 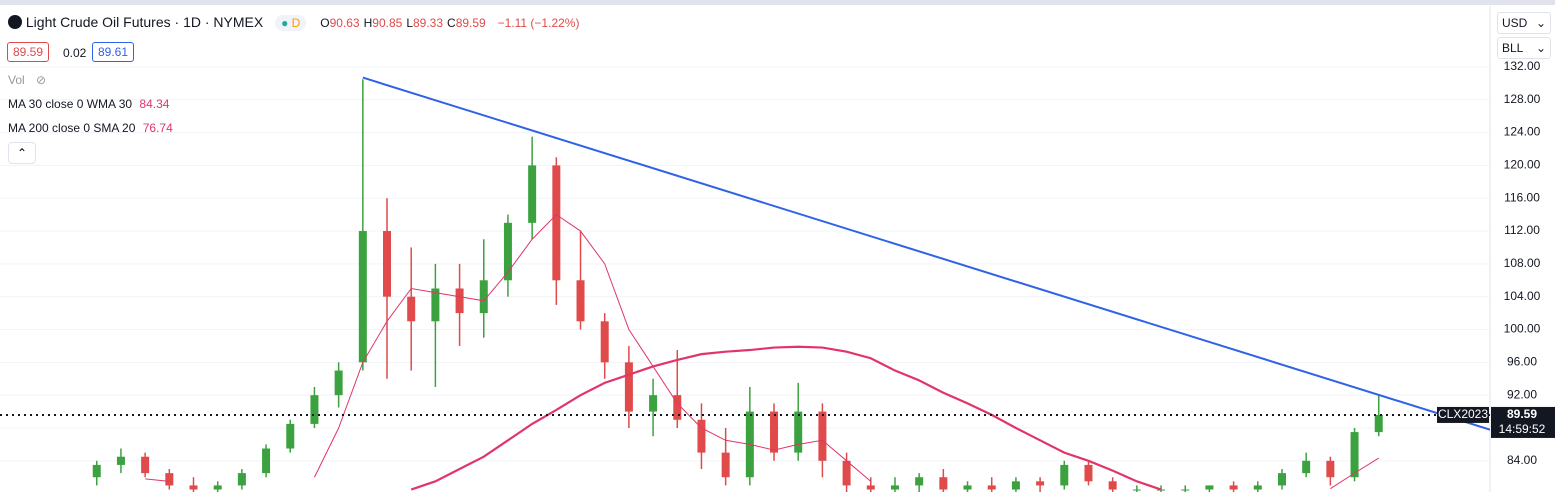 What do you see at coordinates (1522, 197) in the screenshot?
I see `y-tick-label: 116.00` at bounding box center [1522, 197].